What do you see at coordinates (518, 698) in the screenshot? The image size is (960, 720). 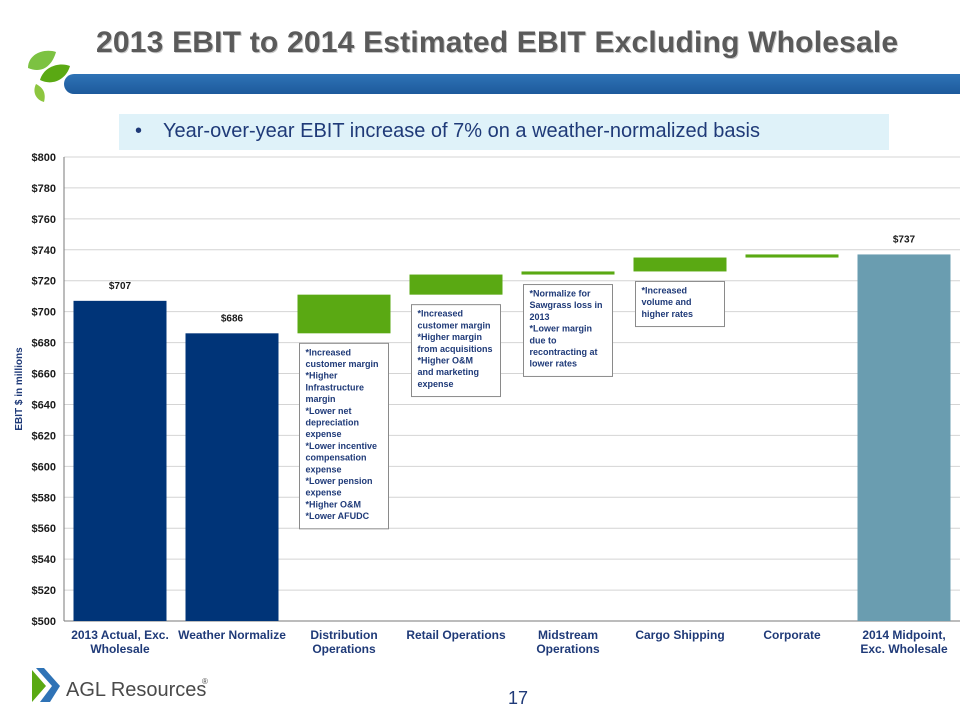 I see `page-number: 17` at bounding box center [518, 698].